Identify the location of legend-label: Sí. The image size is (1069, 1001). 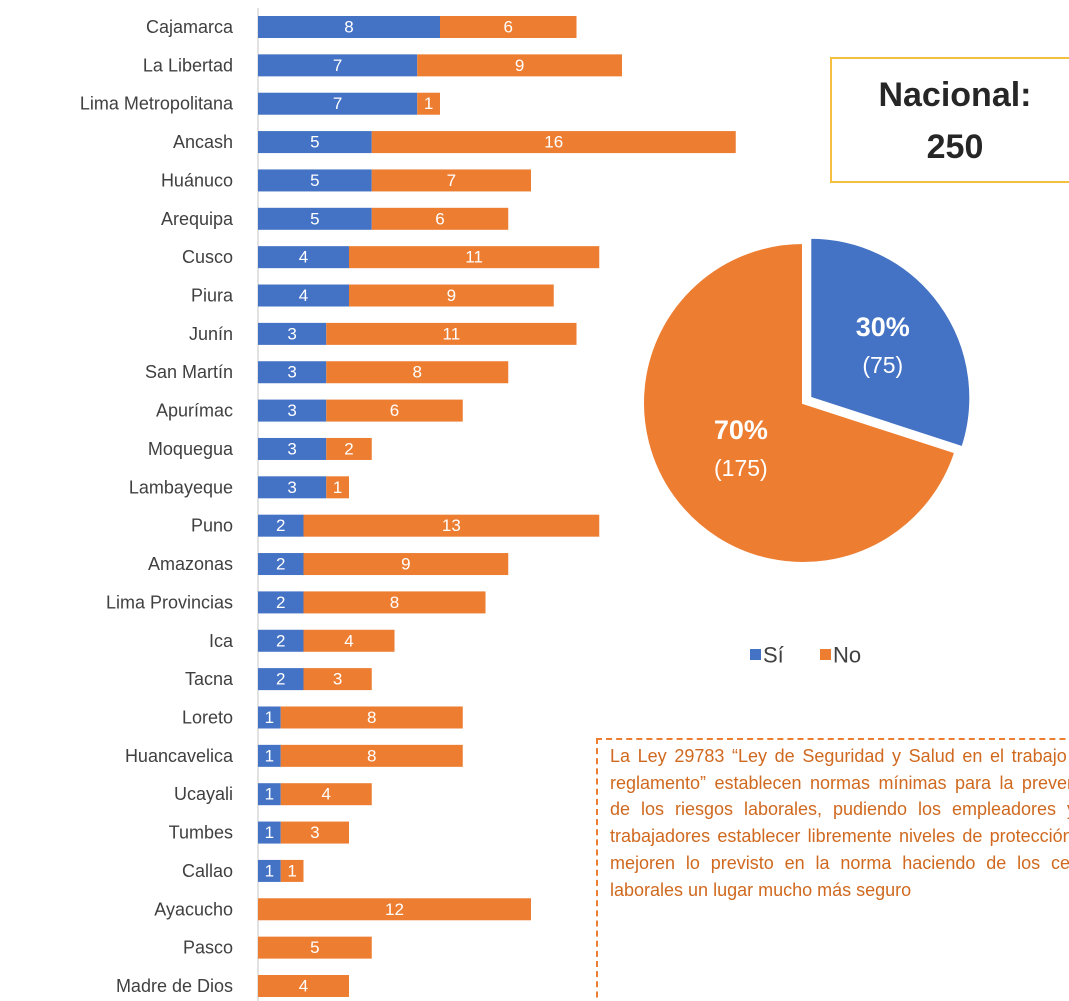
(773, 655).